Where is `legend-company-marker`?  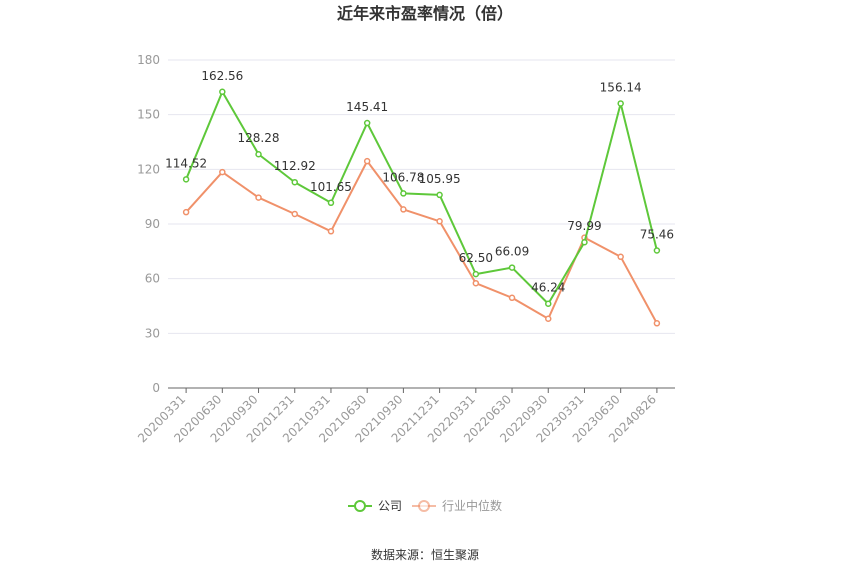 legend-company-marker is located at coordinates (360, 506).